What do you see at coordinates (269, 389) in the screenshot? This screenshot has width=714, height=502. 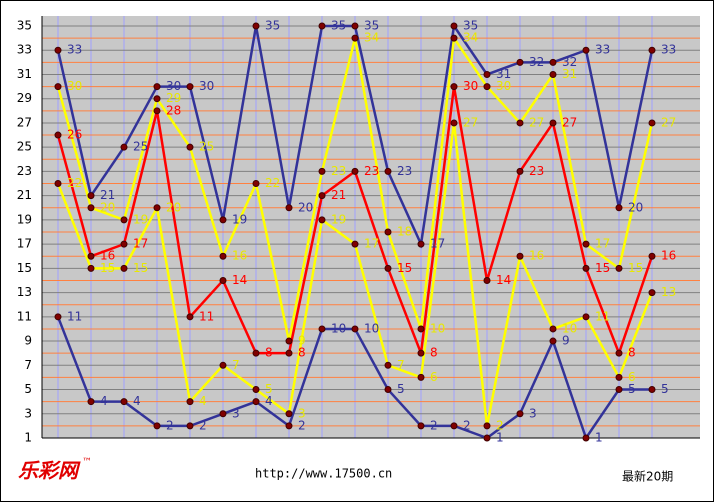 I see `data-label: 5` at bounding box center [269, 389].